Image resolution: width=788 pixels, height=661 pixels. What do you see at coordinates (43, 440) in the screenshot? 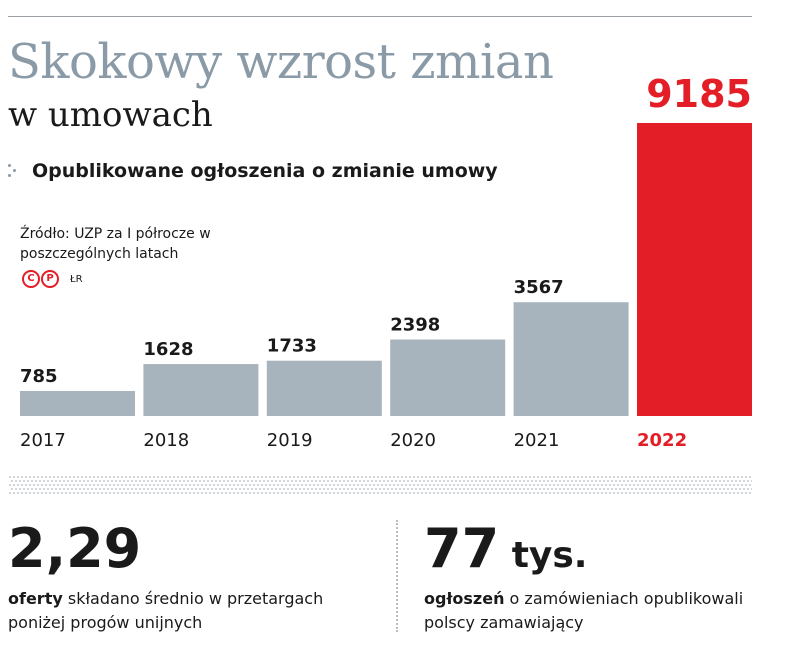
I see `year-tick-label: 2017` at bounding box center [43, 440].